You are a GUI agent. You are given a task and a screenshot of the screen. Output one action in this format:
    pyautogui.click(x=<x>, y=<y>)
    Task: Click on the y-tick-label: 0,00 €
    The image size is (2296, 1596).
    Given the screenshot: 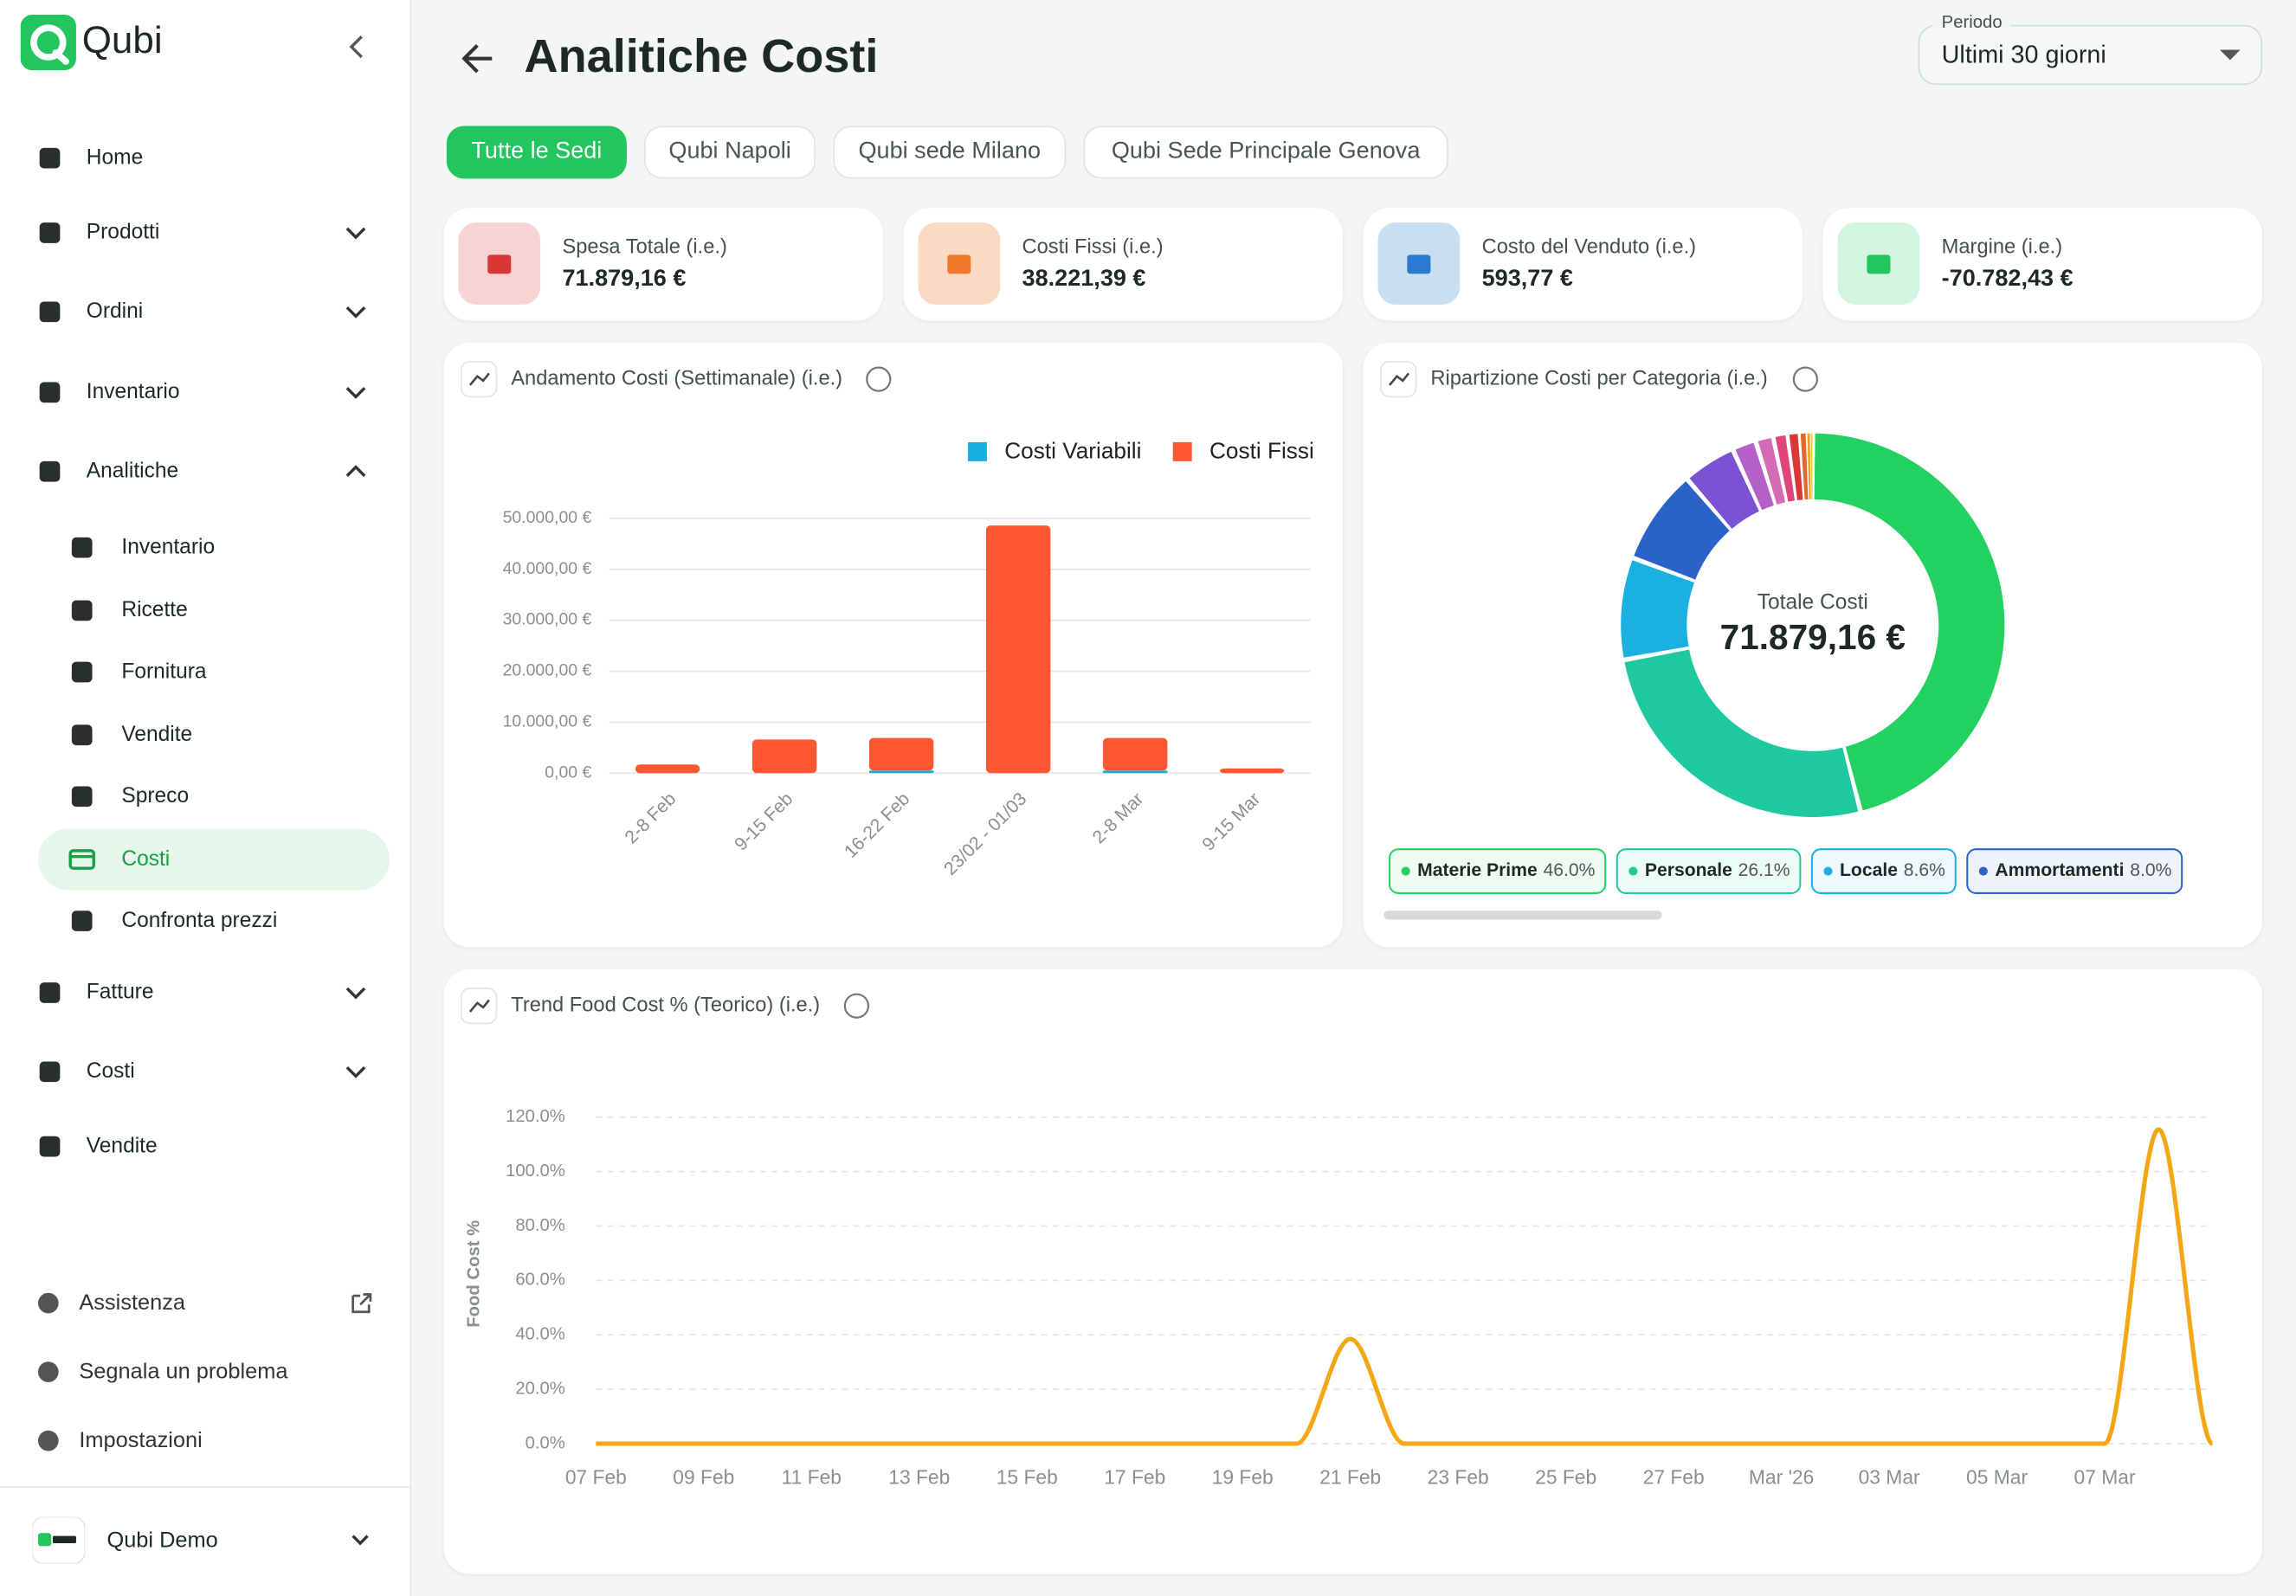 What is the action you would take?
    pyautogui.click(x=568, y=773)
    